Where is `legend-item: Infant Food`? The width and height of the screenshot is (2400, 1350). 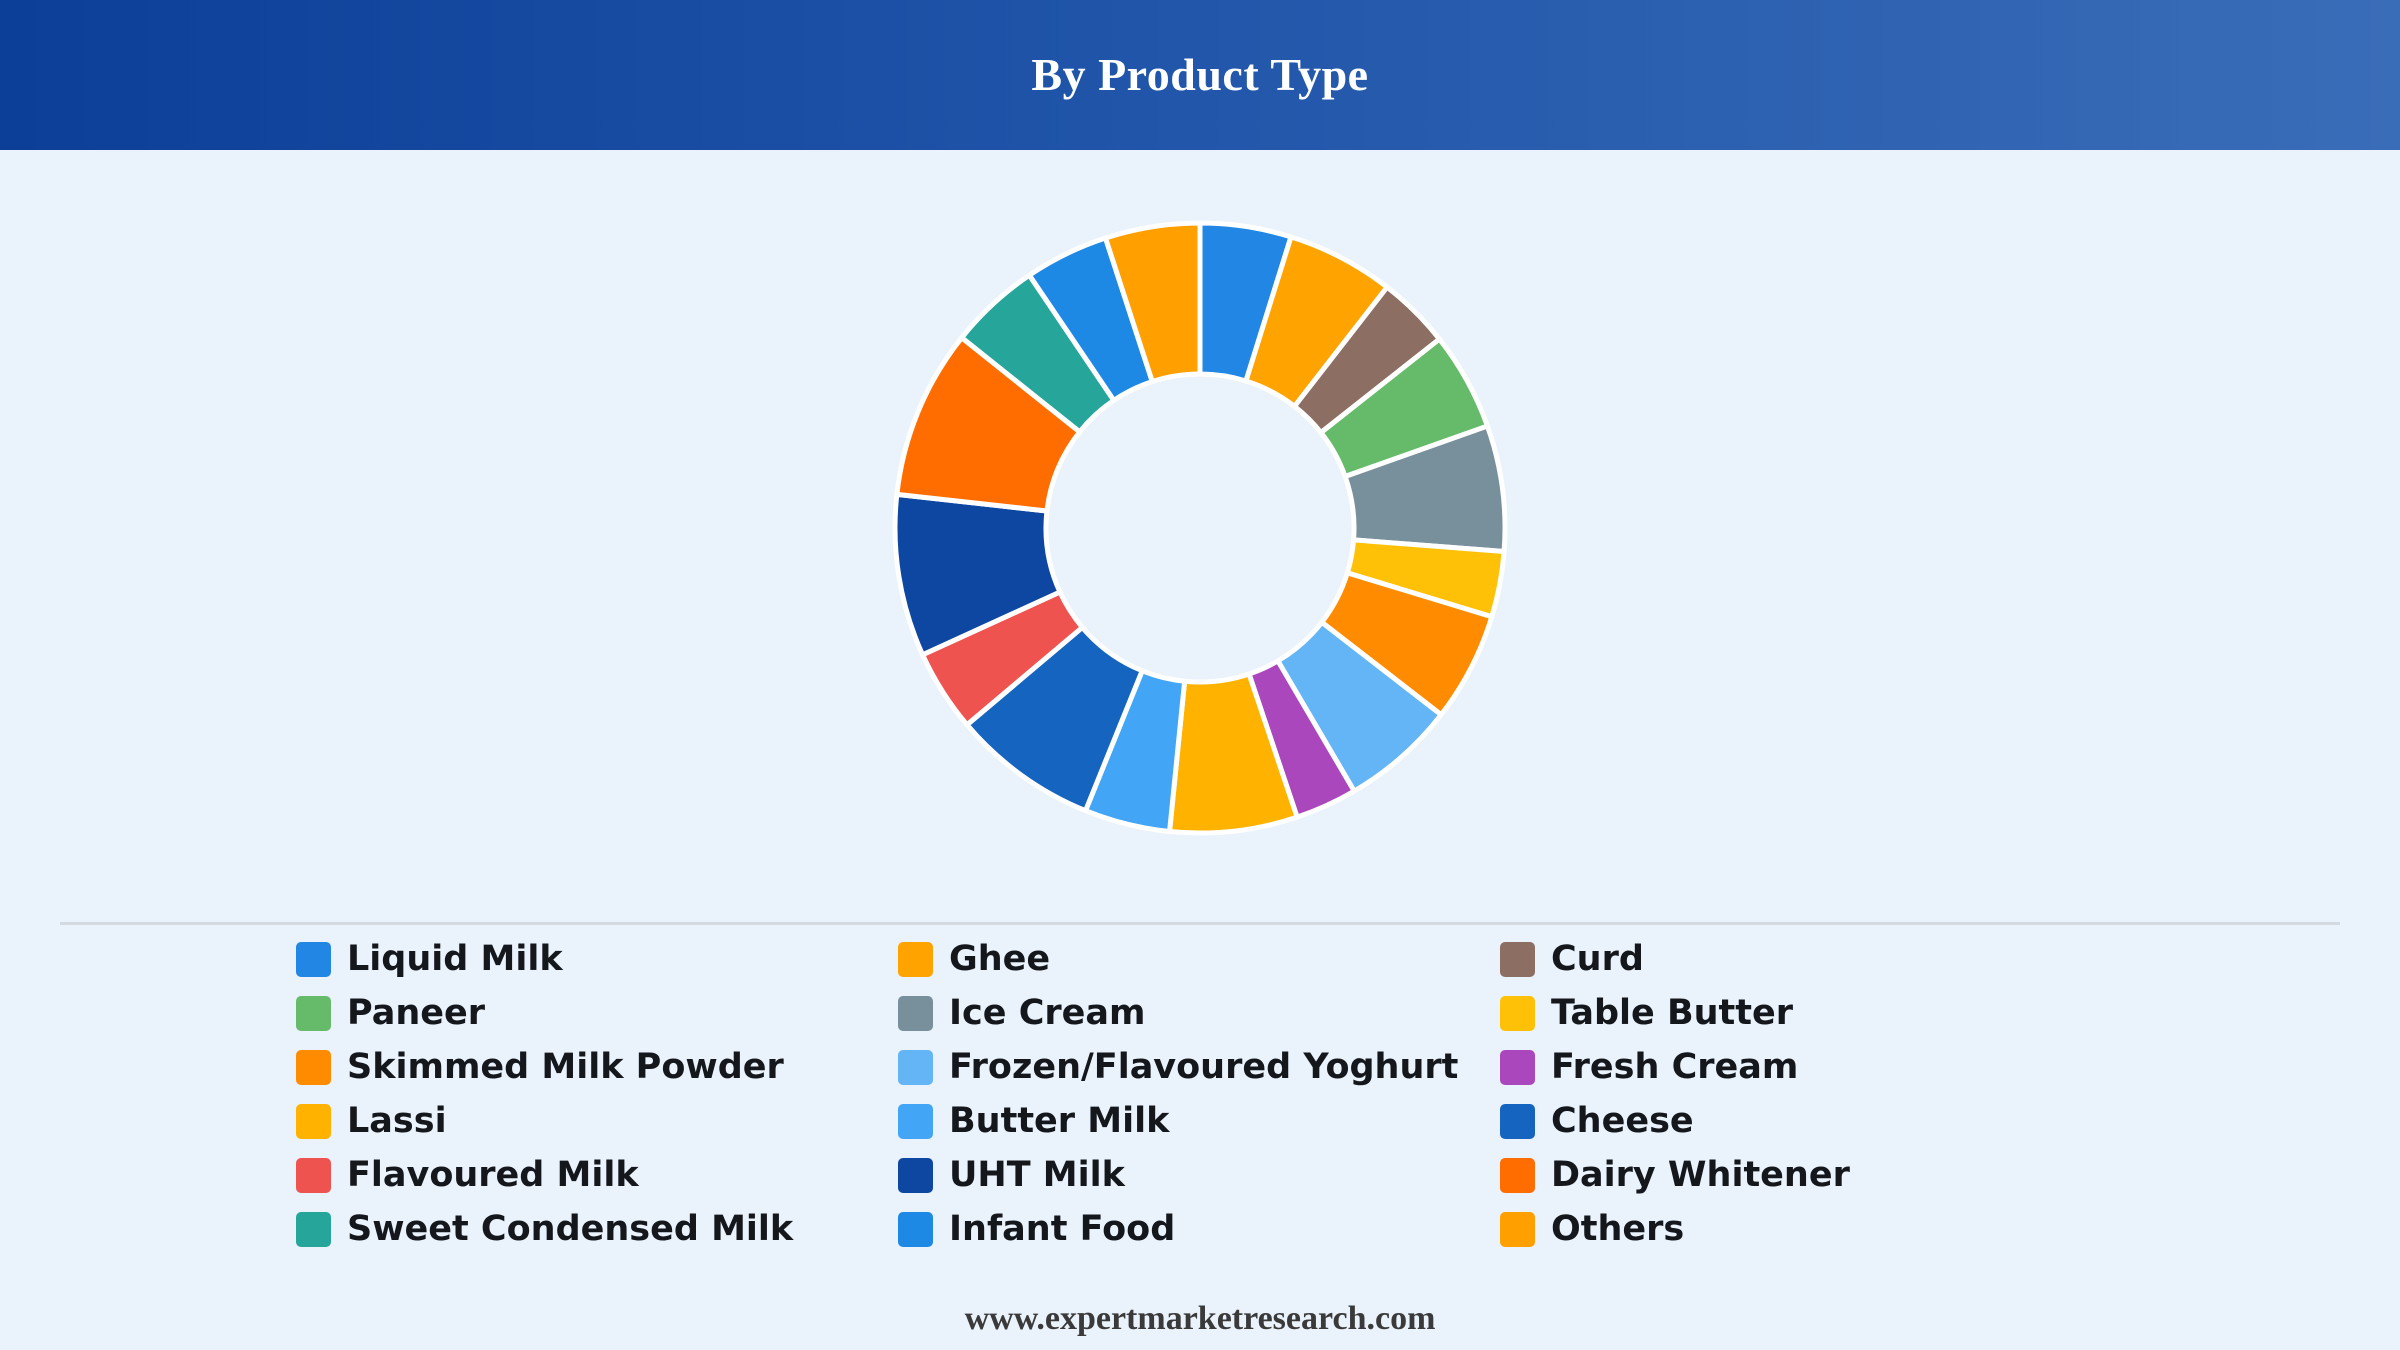 legend-item: Infant Food is located at coordinates (1199, 1229).